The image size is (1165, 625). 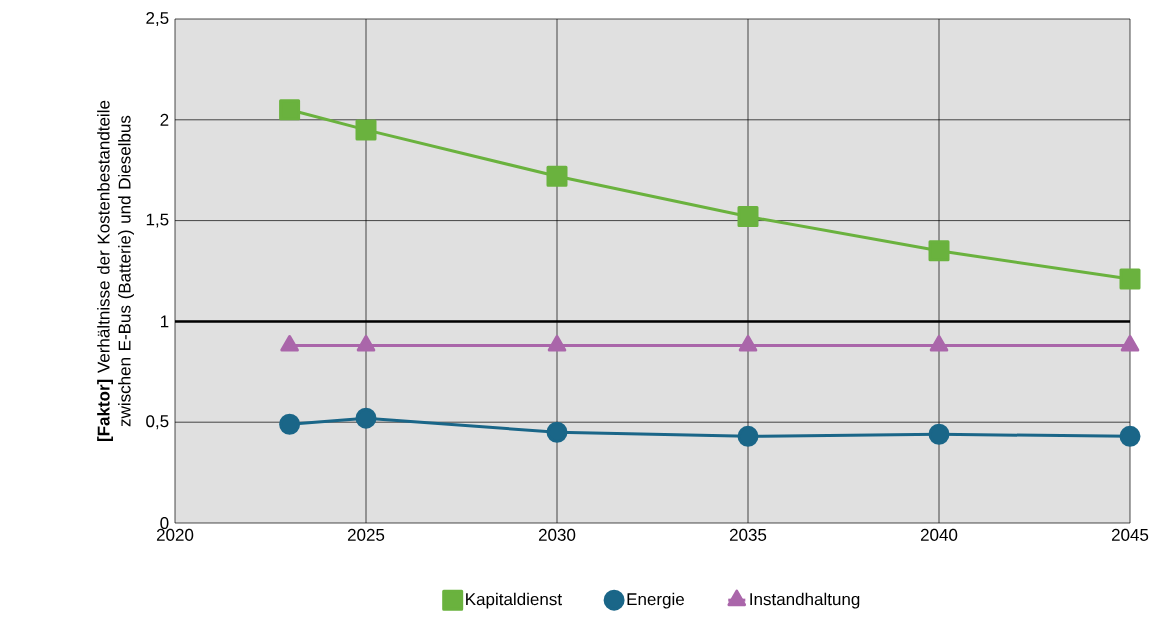 I want to click on x-tick-label: 2040, so click(x=939, y=534).